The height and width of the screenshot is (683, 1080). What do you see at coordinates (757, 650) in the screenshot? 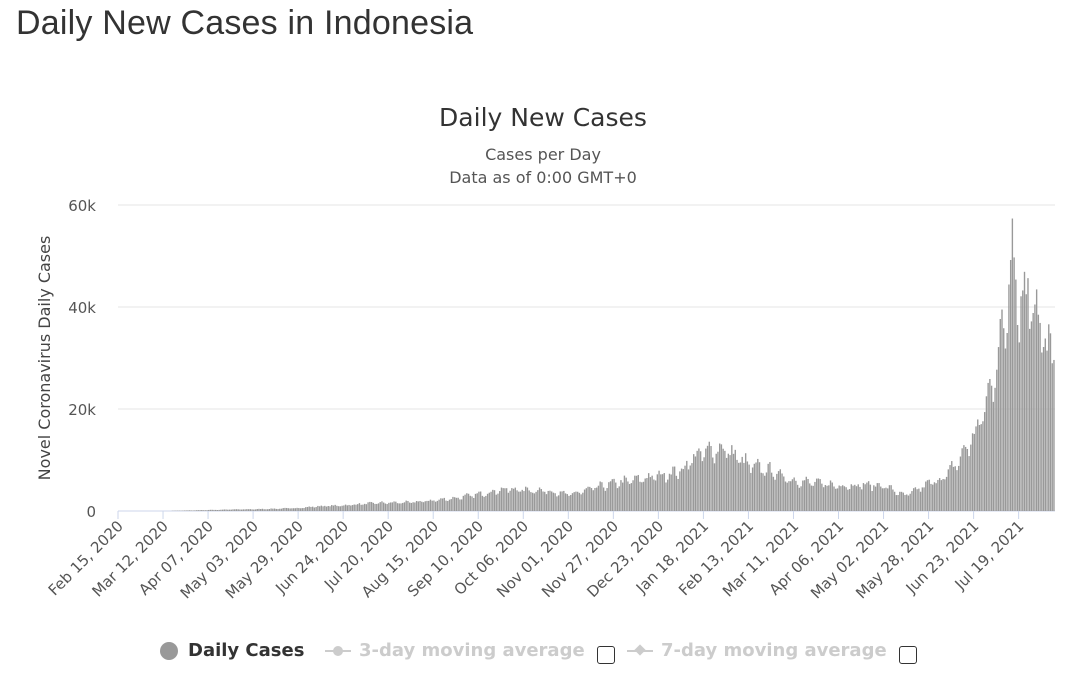
I see `legend-item-7-day-average: 7-day moving average` at bounding box center [757, 650].